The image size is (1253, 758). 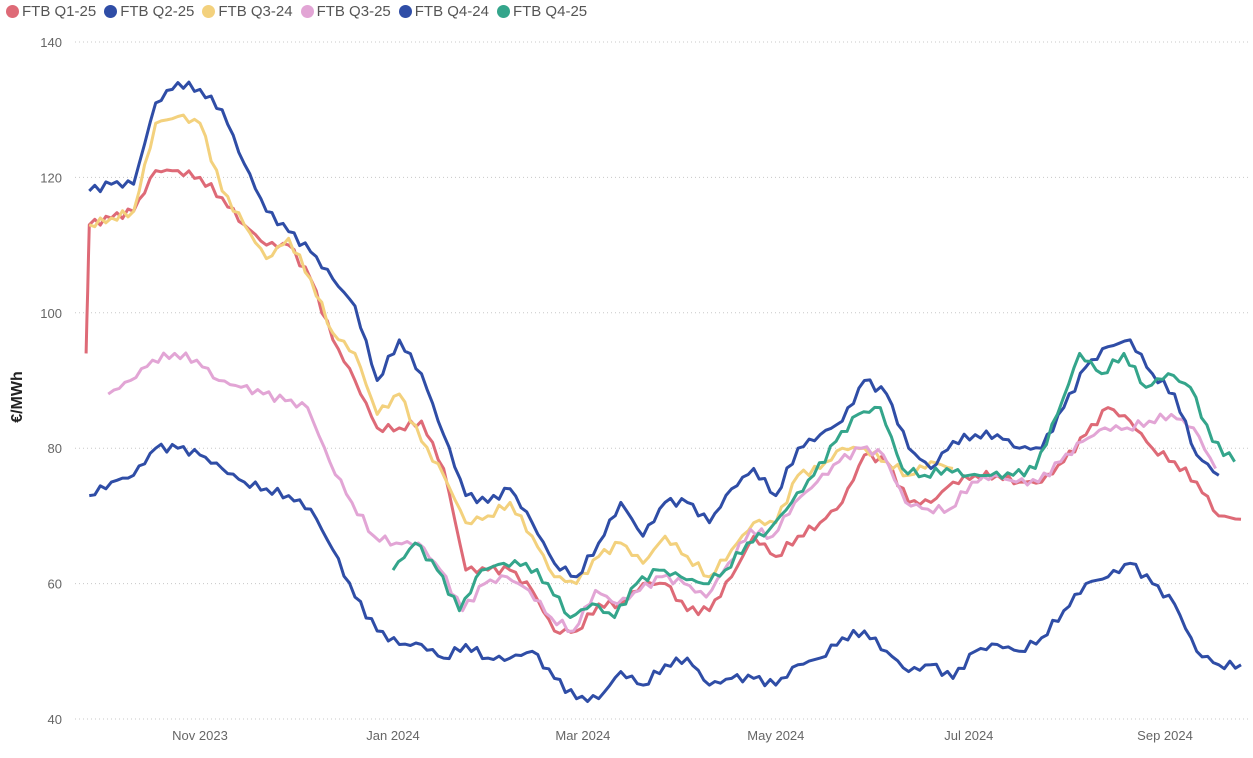 I want to click on x-tick-label: May 2024, so click(x=775, y=735).